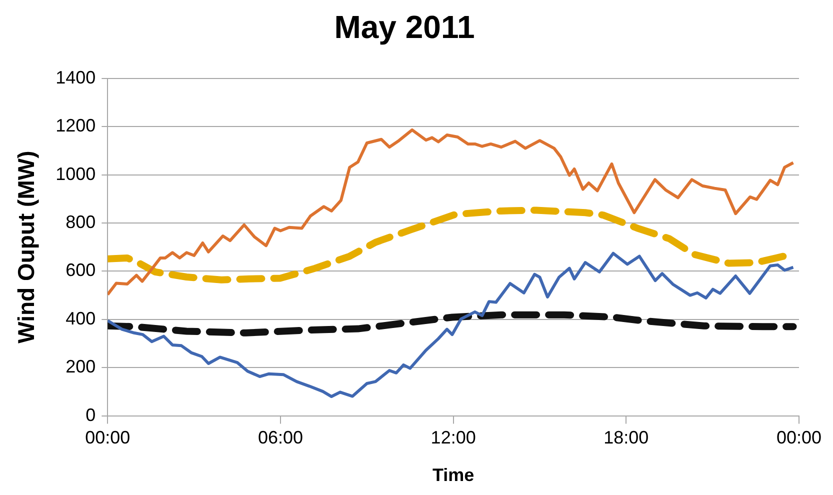 This screenshot has height=495, width=833. I want to click on y-tick-label: 1400, so click(76, 77).